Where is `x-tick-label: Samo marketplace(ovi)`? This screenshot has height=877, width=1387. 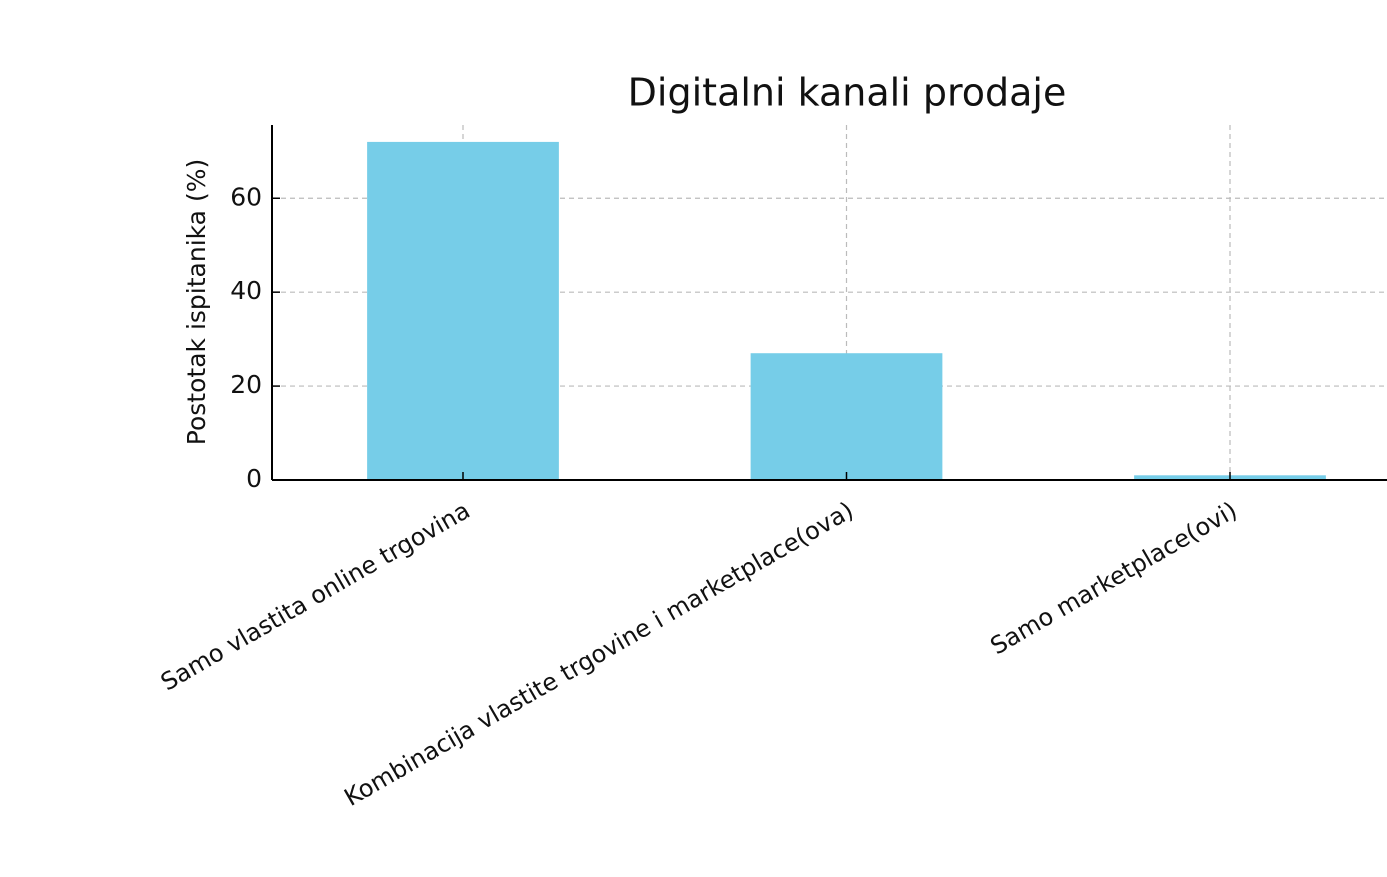 x-tick-label: Samo marketplace(ovi) is located at coordinates (1114, 578).